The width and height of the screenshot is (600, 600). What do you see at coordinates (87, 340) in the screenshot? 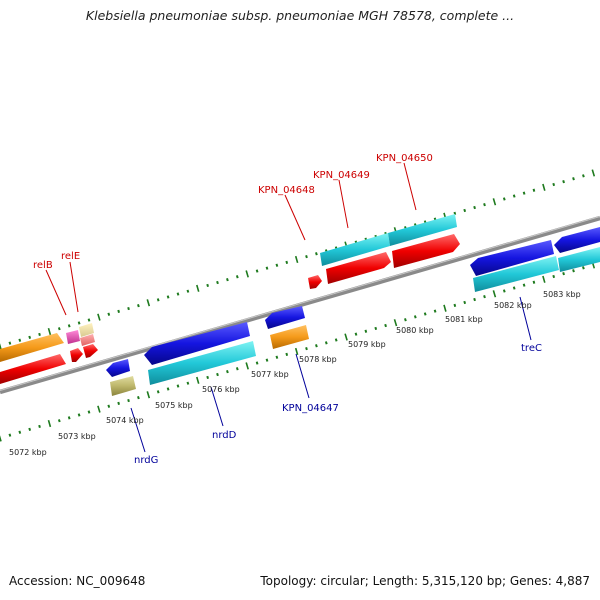
I see `gene-lightred-small` at bounding box center [87, 340].